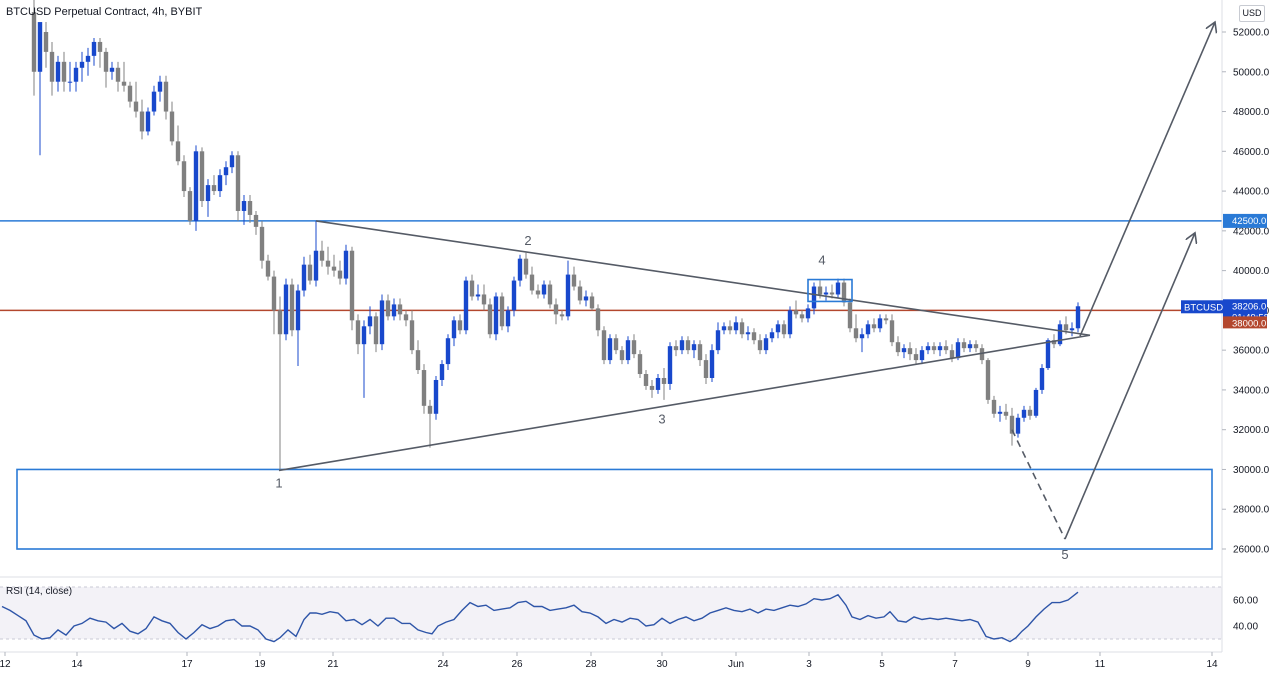 The width and height of the screenshot is (1280, 677). Describe the element at coordinates (611, 614) in the screenshot. I see `rsi-pane` at that location.